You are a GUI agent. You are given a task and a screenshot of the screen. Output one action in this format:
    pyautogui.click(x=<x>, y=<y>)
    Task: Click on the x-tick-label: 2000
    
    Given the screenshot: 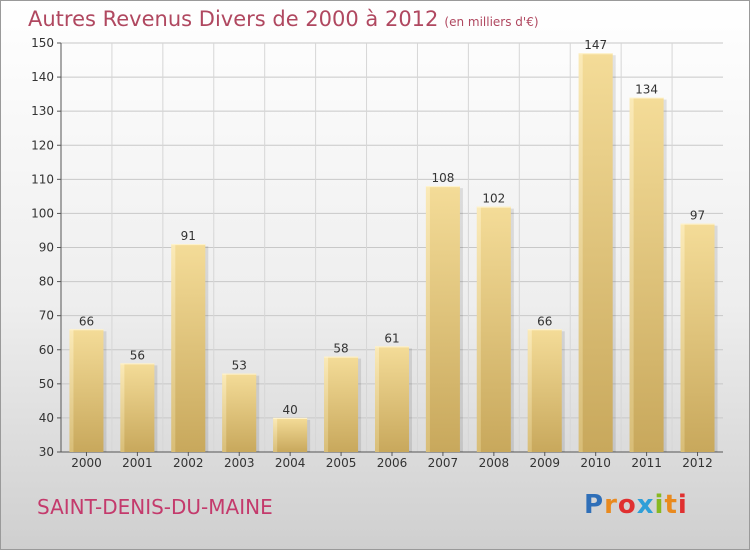 What is the action you would take?
    pyautogui.click(x=86, y=463)
    